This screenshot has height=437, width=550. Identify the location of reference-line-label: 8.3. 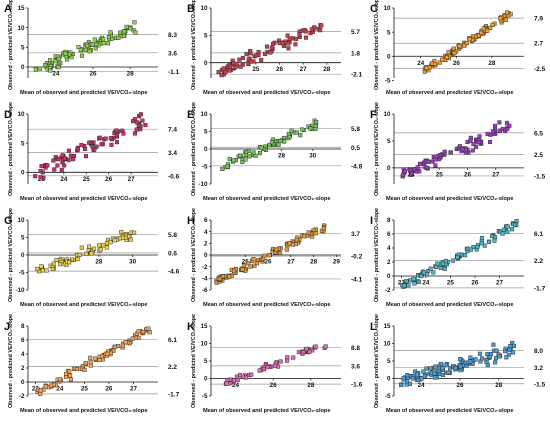
(172, 35).